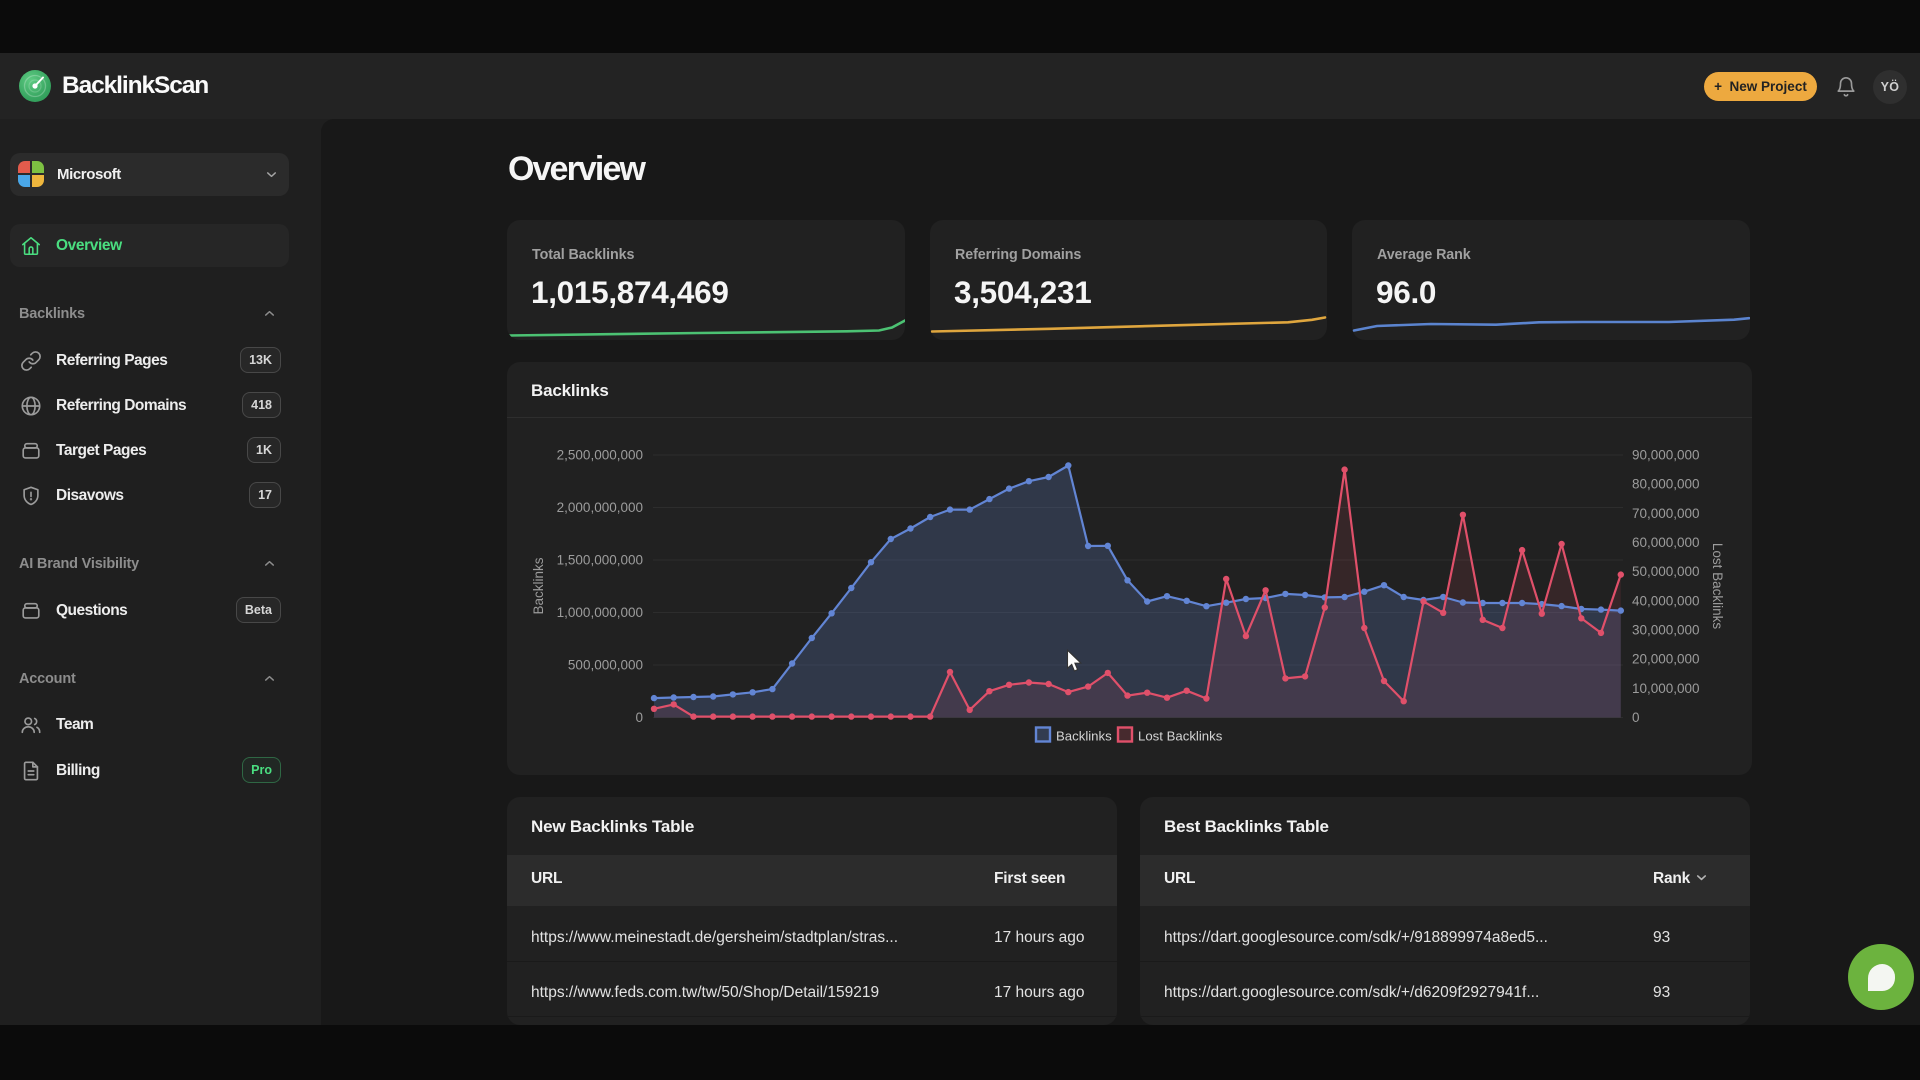 This screenshot has width=1920, height=1080. Describe the element at coordinates (1666, 571) in the screenshot. I see `svg-text: 50,000,000` at that location.